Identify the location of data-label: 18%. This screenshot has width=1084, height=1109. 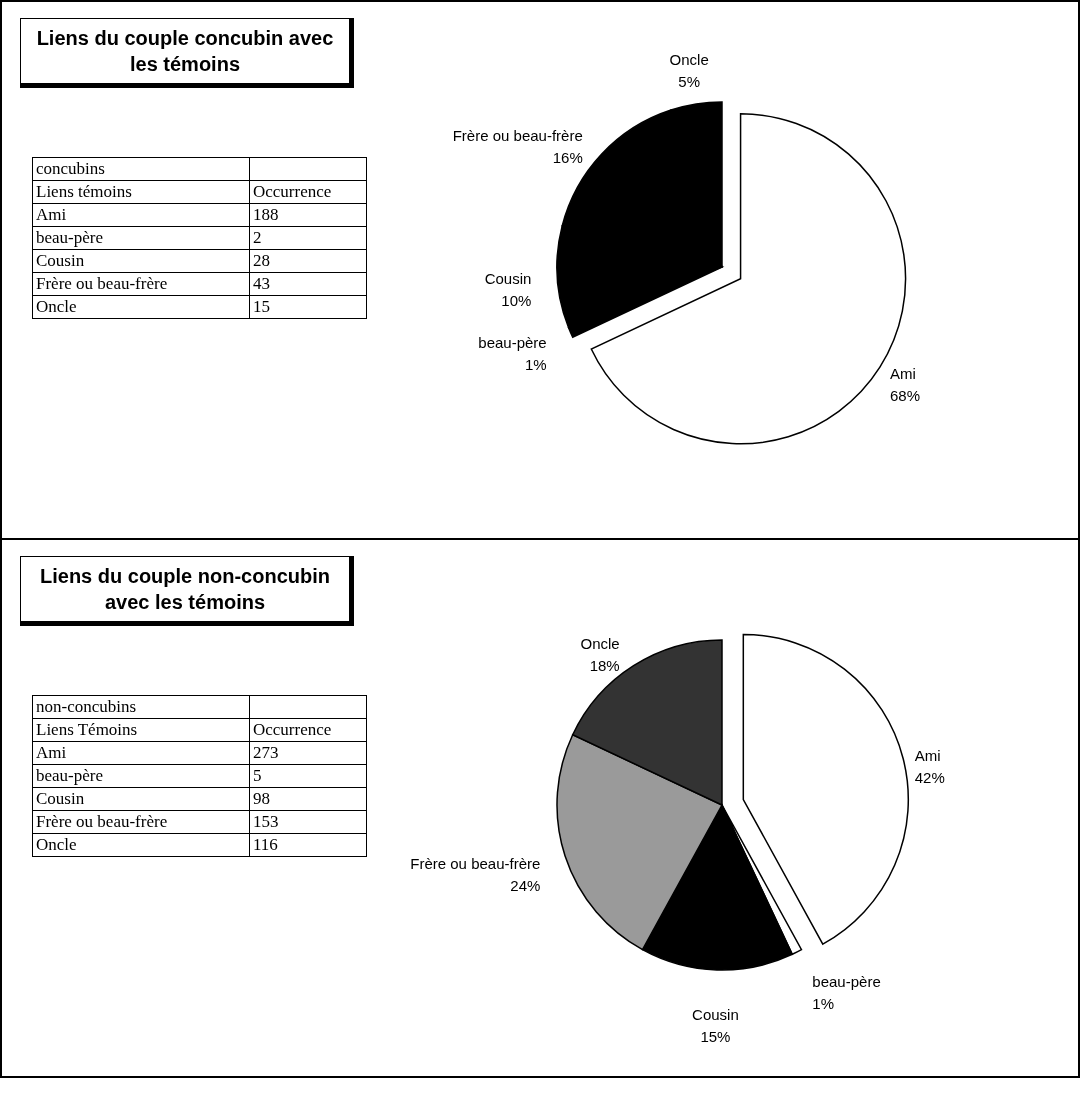
(604, 665).